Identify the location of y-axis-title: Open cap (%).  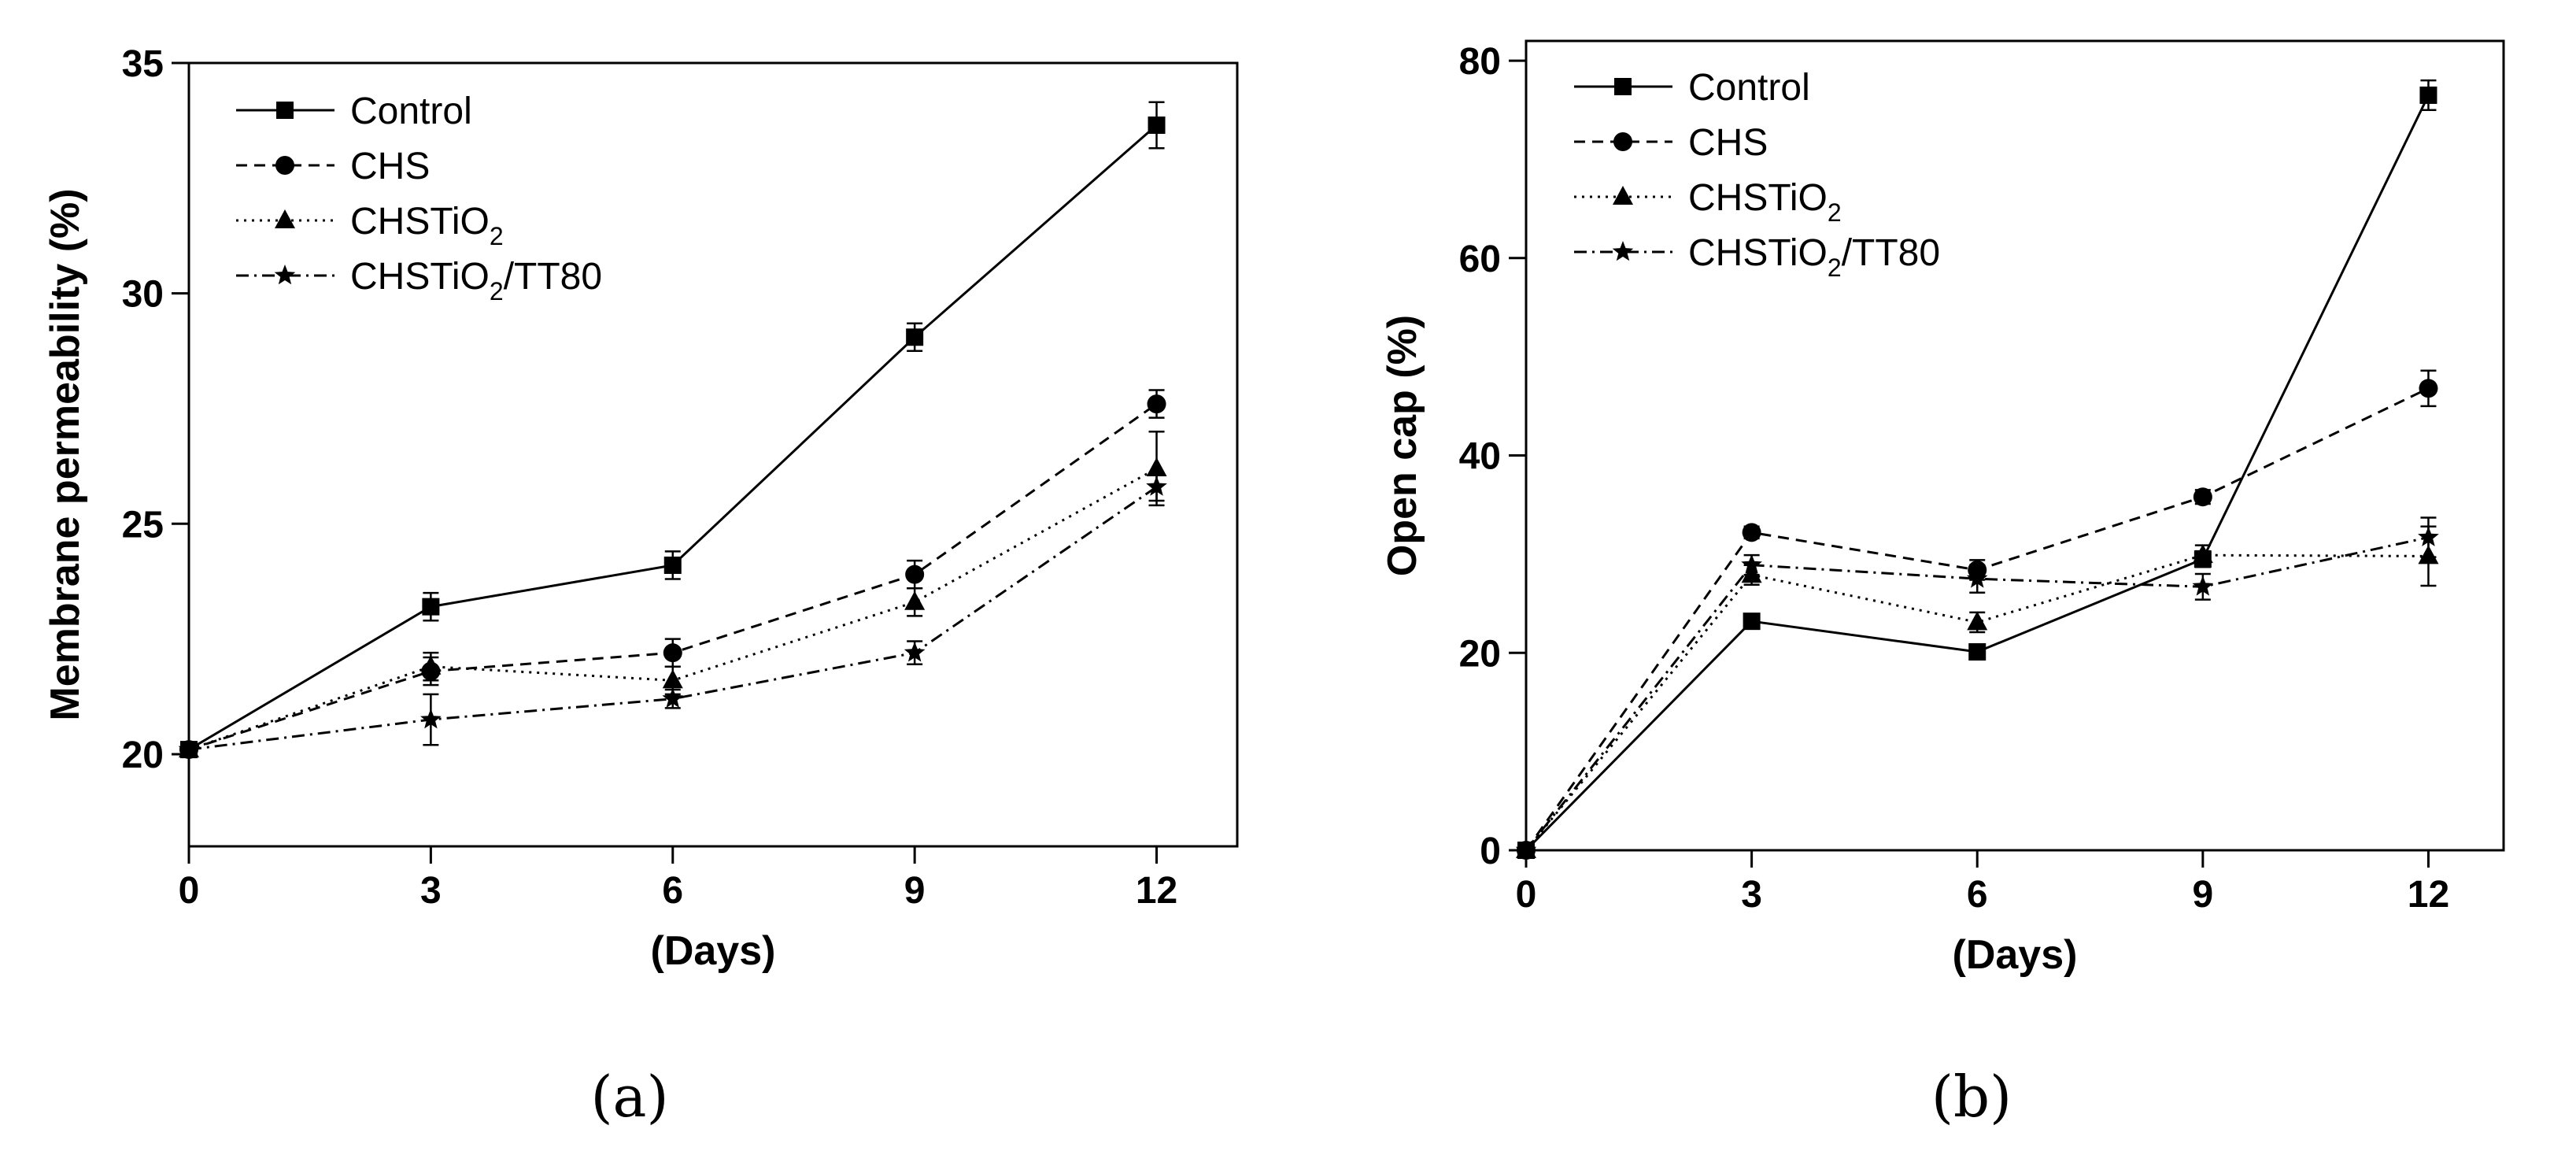
(1402, 445).